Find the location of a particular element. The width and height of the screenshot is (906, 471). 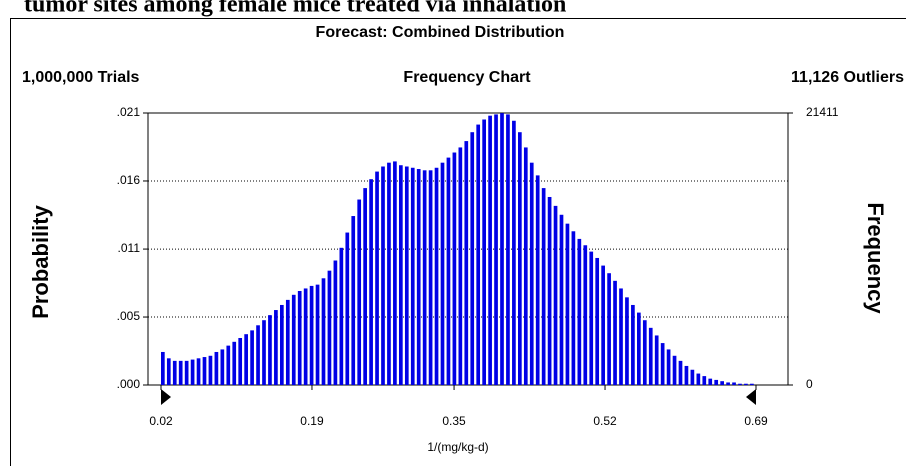

trials-label: 1,000,000 Trials is located at coordinates (81, 77).